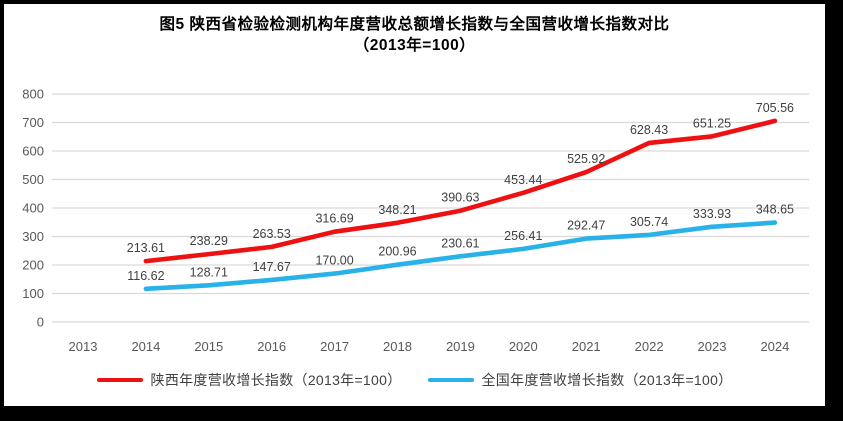 This screenshot has width=843, height=421. Describe the element at coordinates (146, 248) in the screenshot. I see `data-label: 213.61` at that location.